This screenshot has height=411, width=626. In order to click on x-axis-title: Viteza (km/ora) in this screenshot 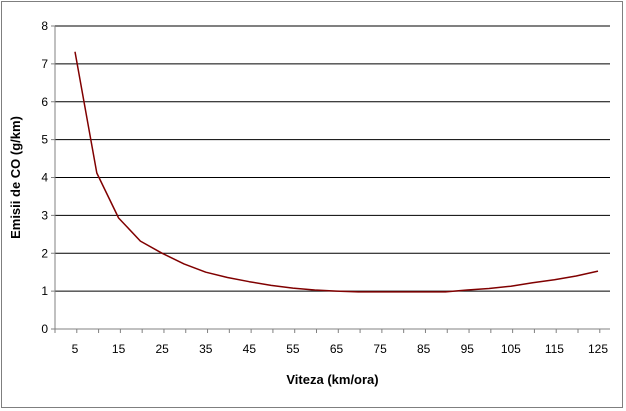, I will do `click(332, 379)`.